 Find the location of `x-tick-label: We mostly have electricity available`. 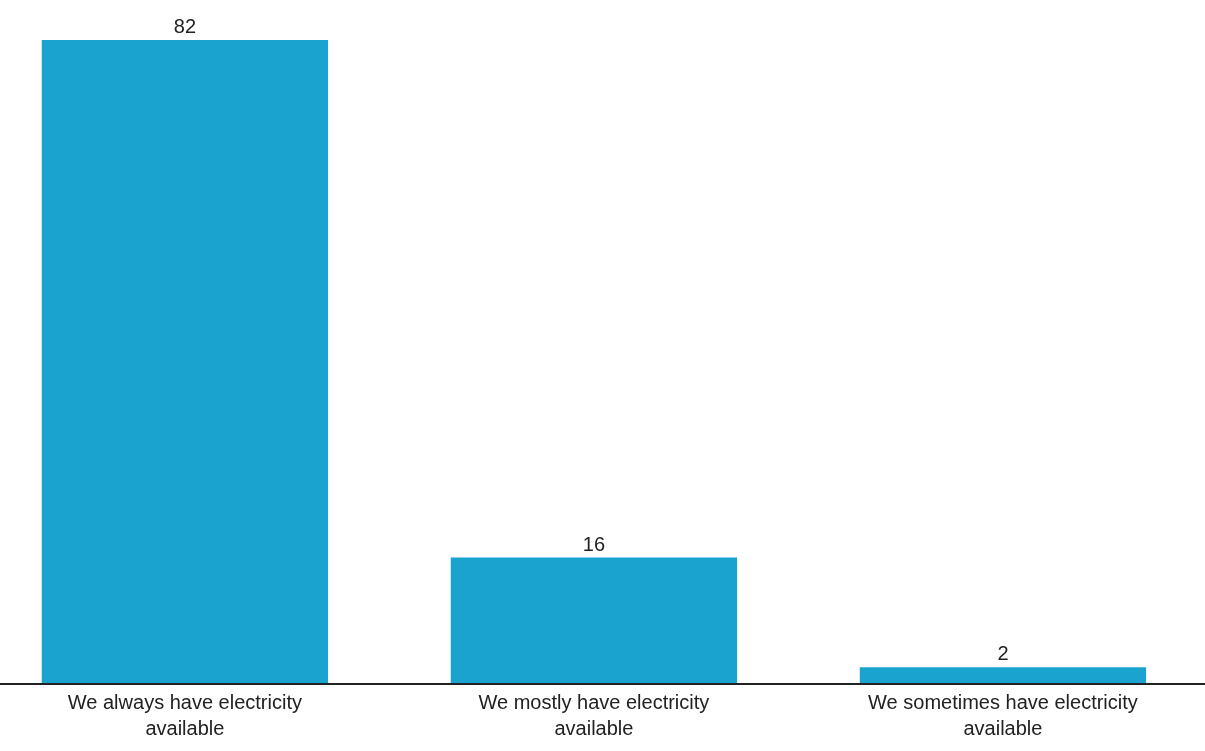

x-tick-label: We mostly have electricity available is located at coordinates (594, 714).